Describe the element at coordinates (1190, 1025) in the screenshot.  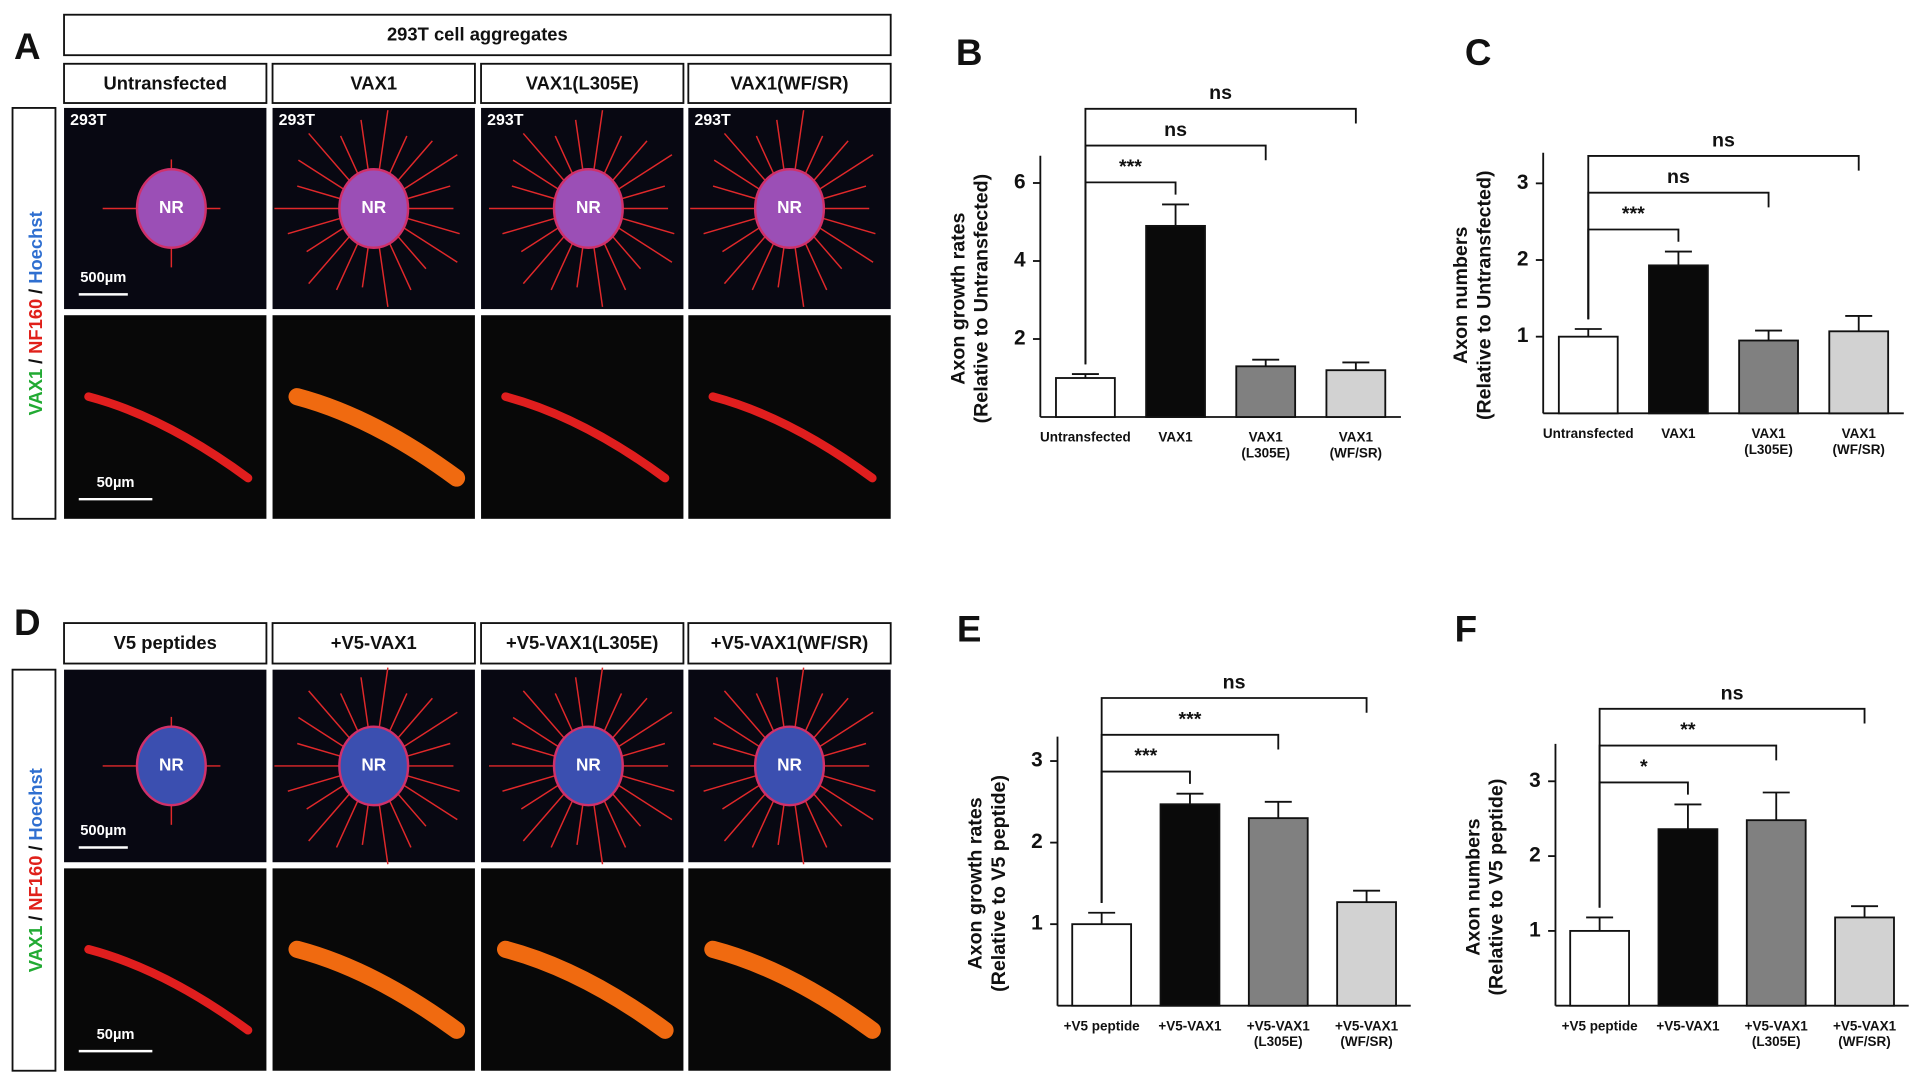
I see `x-tick-label: +V5-VAX1` at that location.